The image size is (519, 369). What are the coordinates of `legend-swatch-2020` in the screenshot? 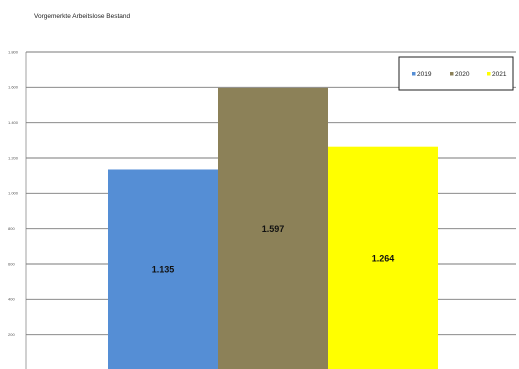 It's located at (452, 74).